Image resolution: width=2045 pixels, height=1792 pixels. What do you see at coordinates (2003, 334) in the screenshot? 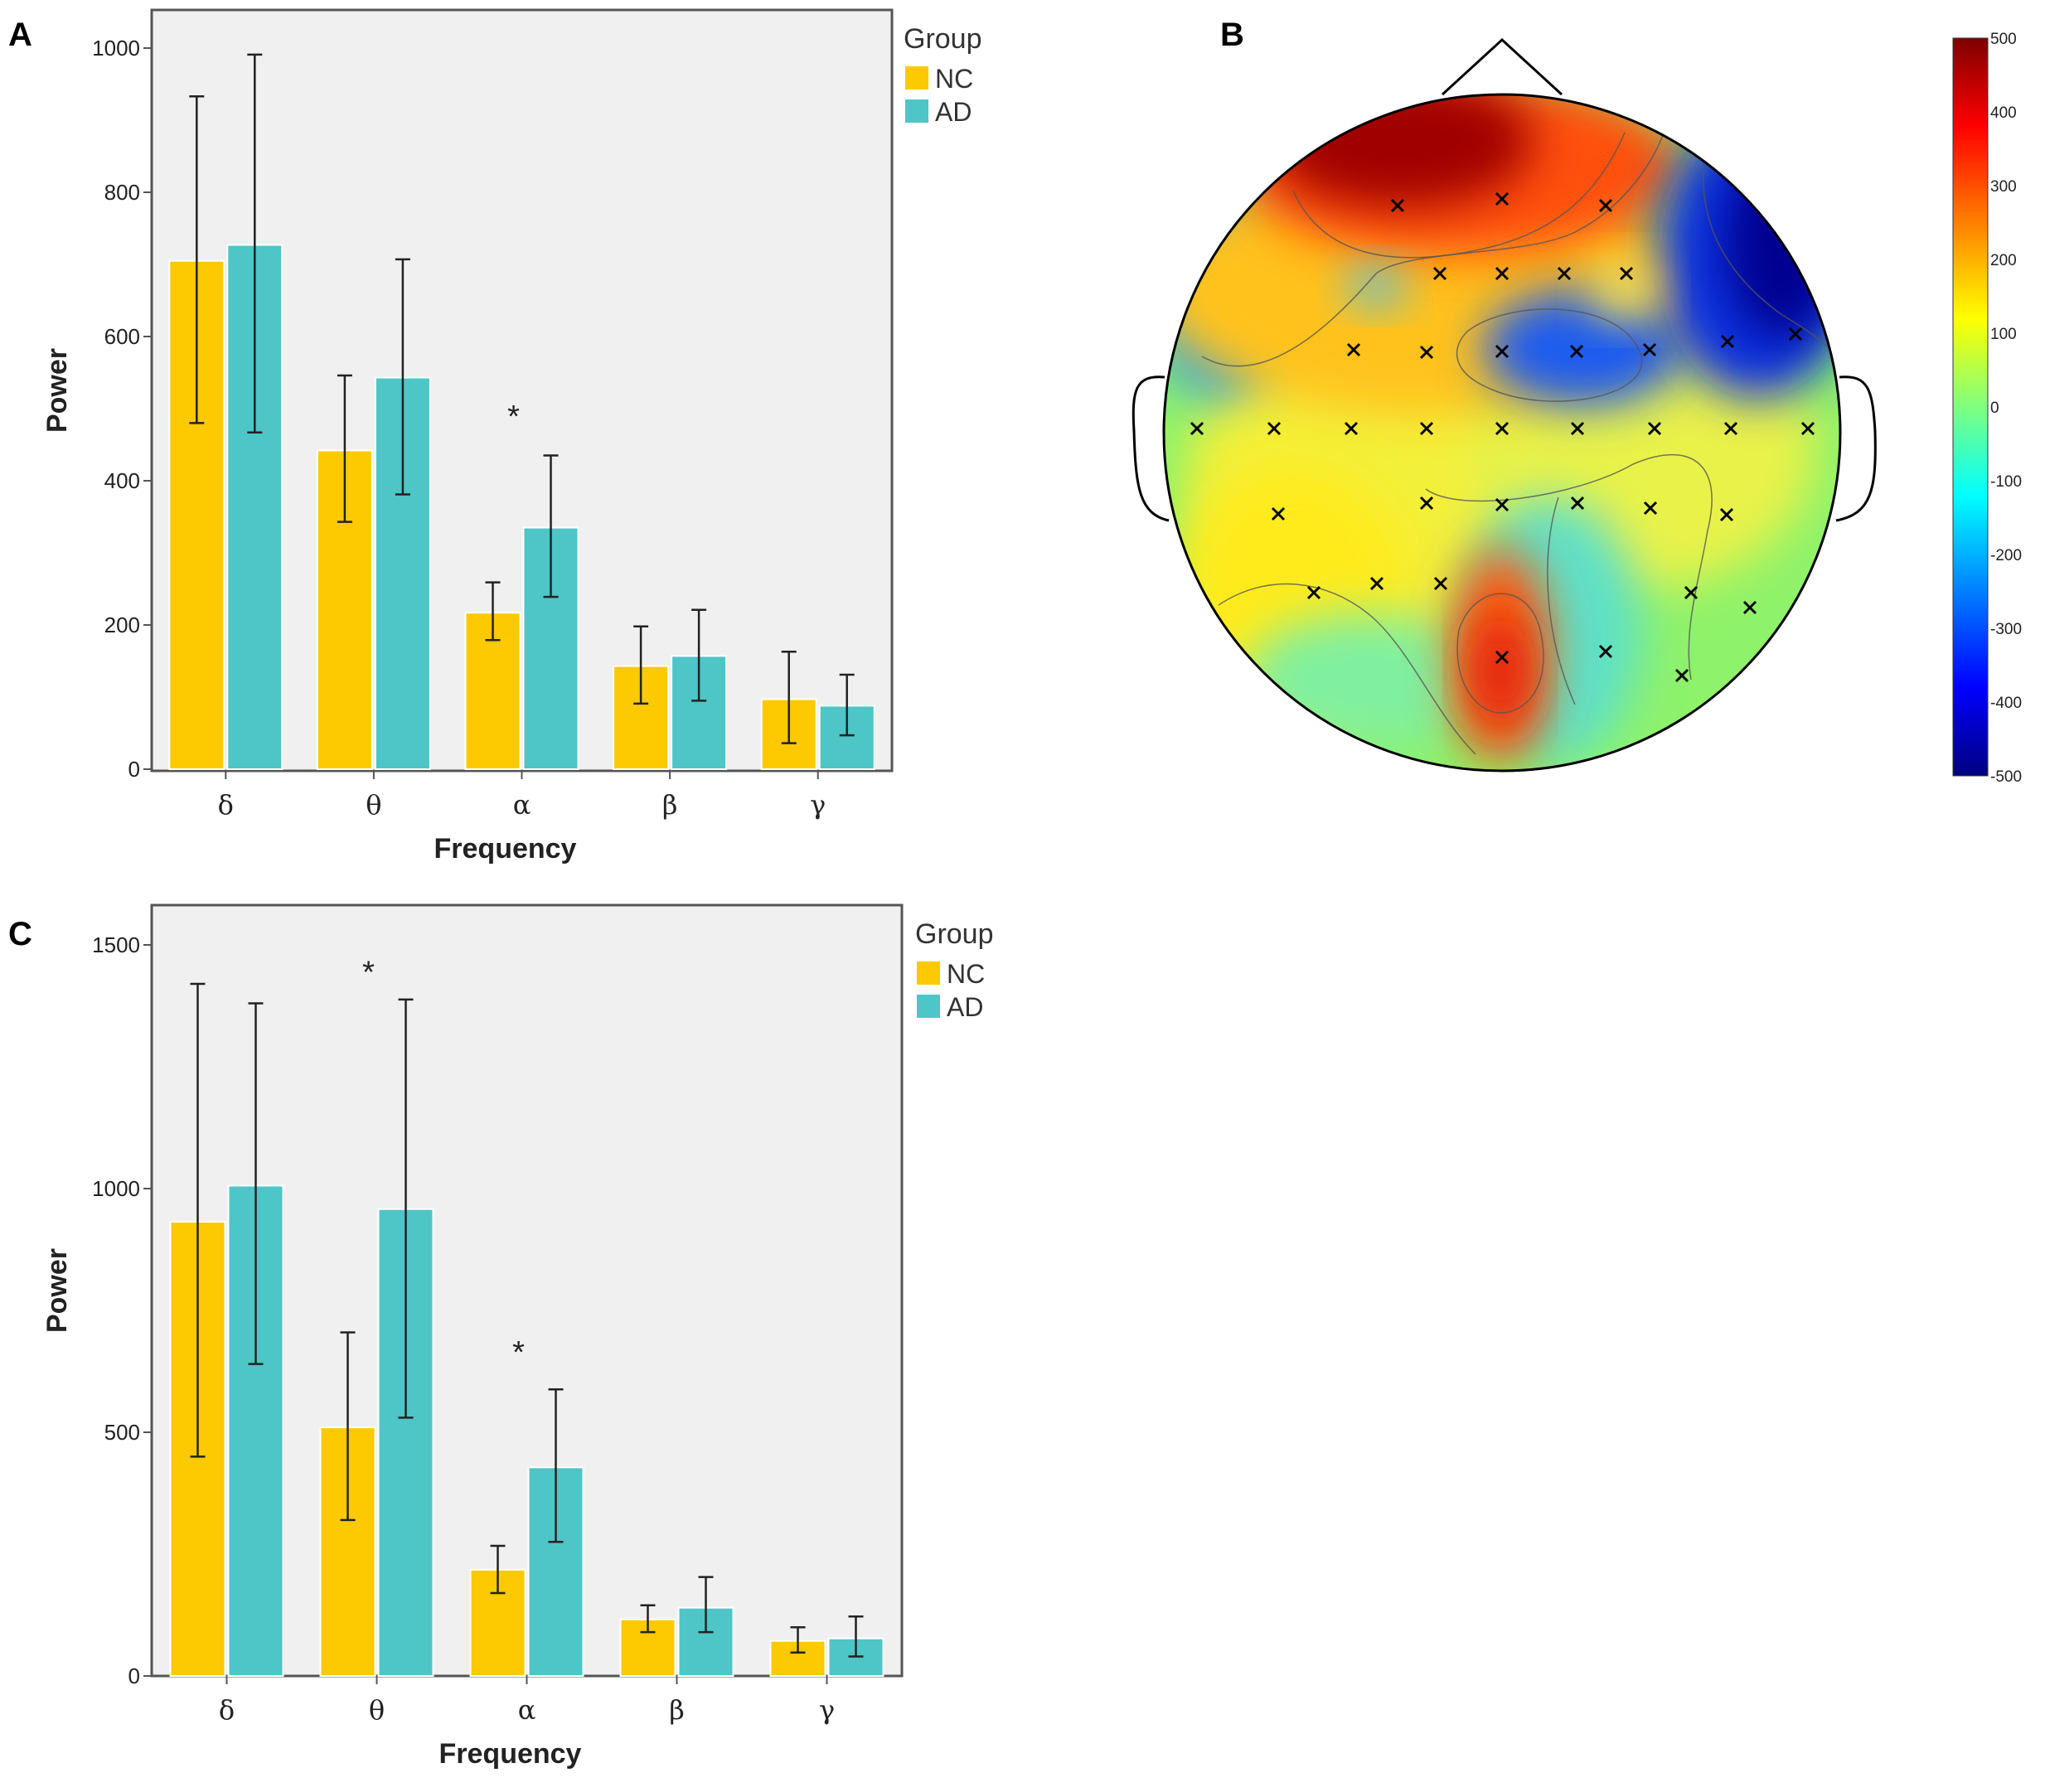
I see `colorbar-tick-label: 100` at bounding box center [2003, 334].